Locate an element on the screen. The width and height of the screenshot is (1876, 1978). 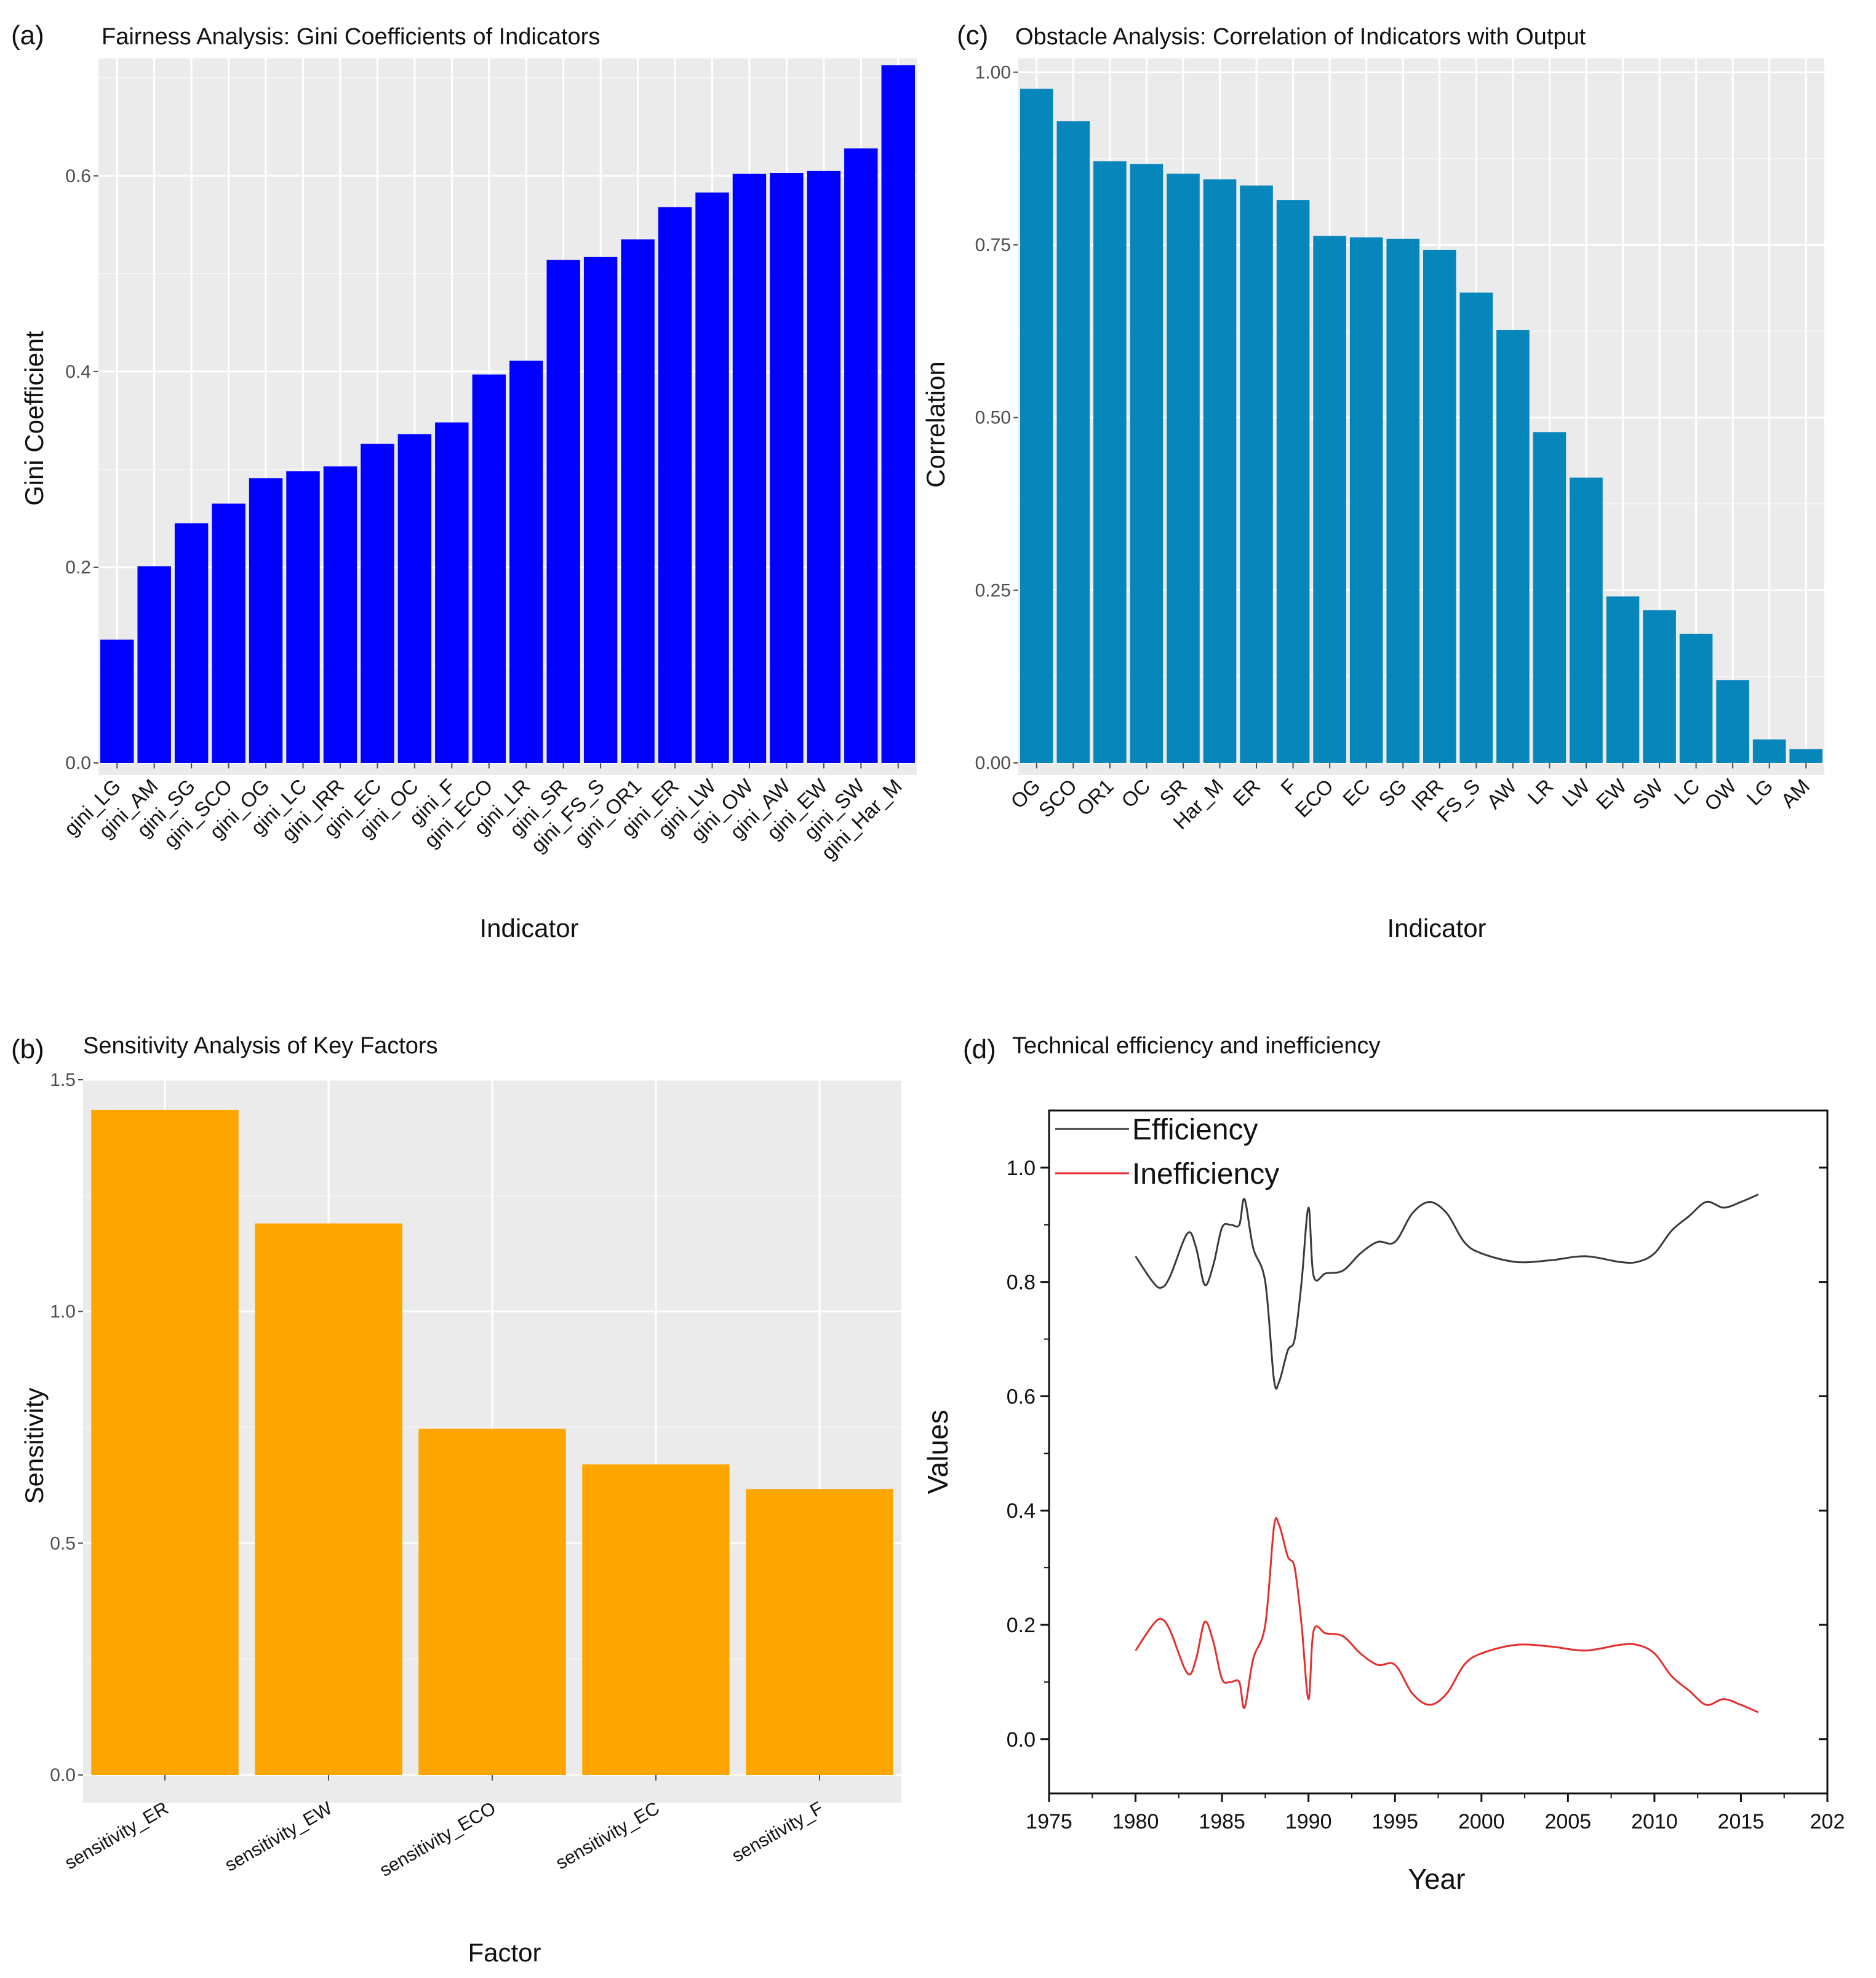
bar-SW is located at coordinates (1659, 686).